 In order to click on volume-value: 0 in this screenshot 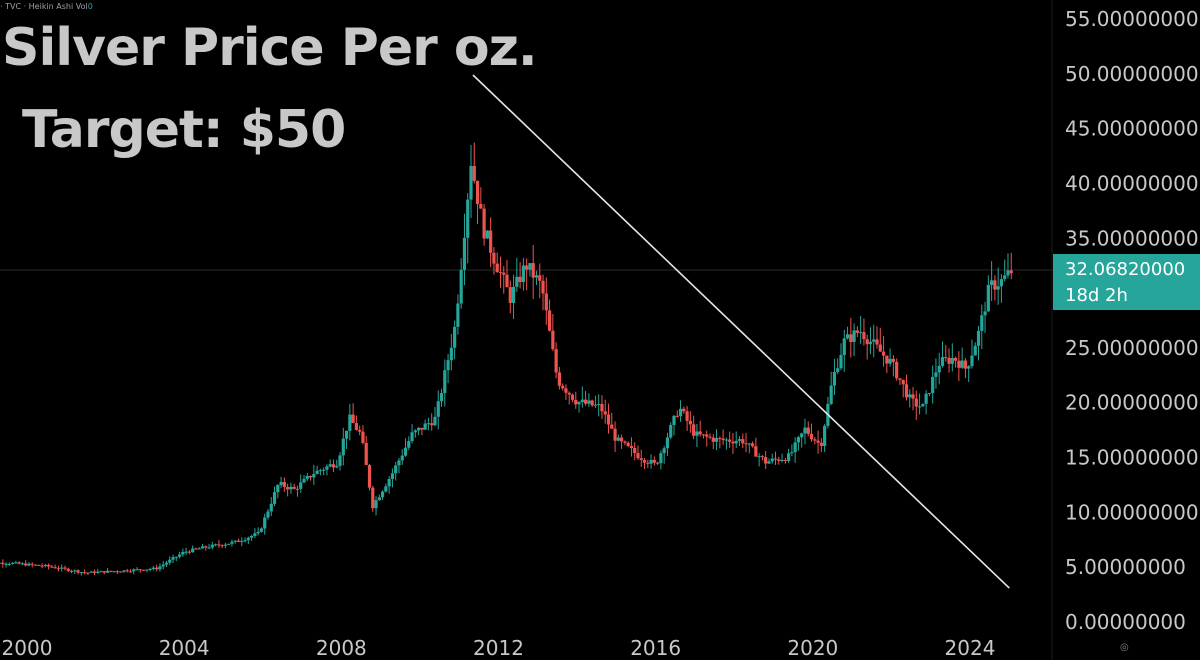, I will do `click(90, 6)`.